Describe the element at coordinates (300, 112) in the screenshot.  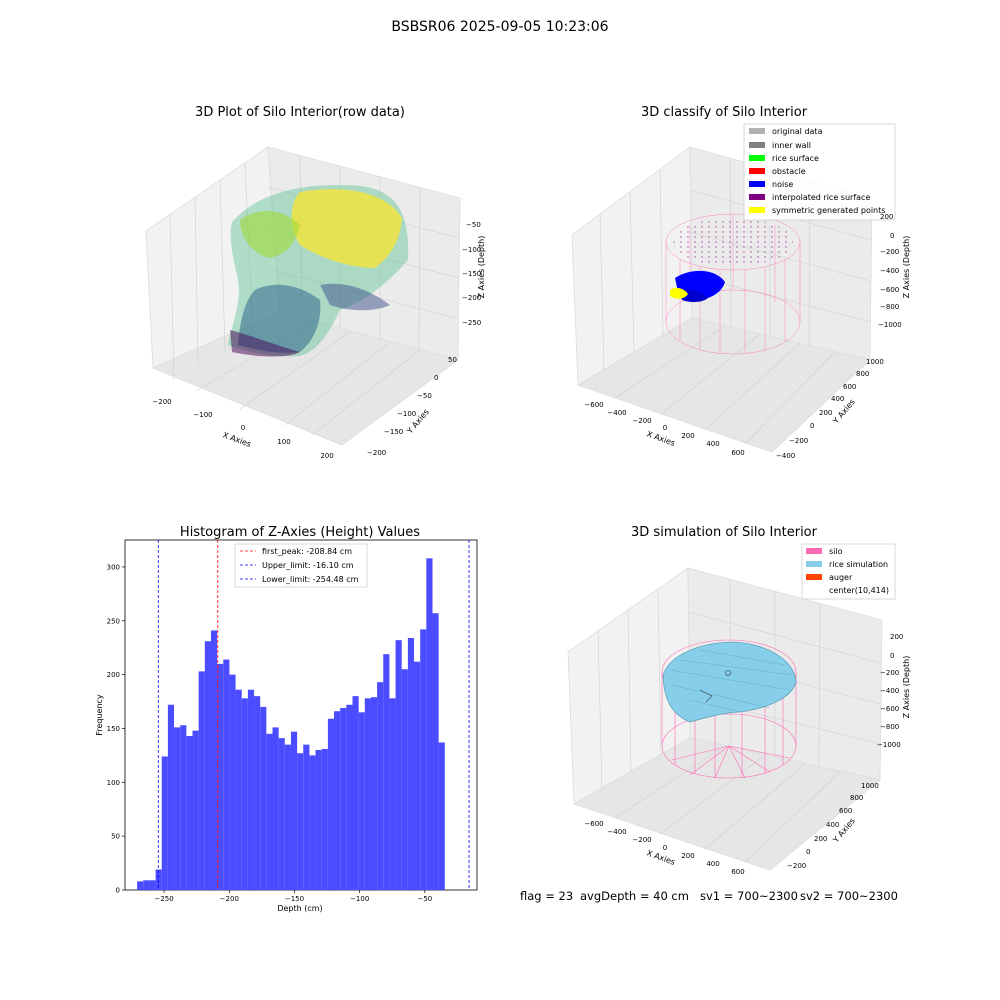
I see `raw-plot-title: 3D Plot of Silo Interior(row data)` at that location.